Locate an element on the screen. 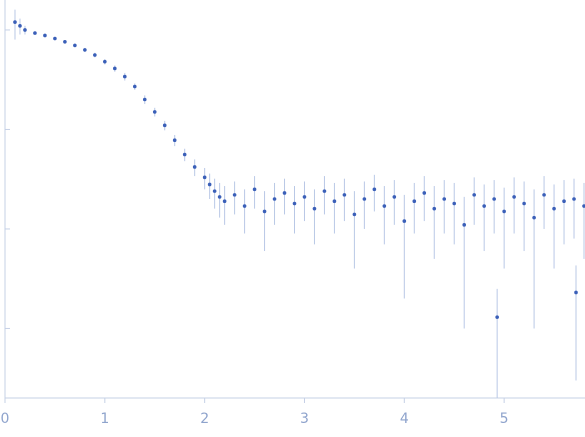 The width and height of the screenshot is (585, 437). x-tick-label: 1 is located at coordinates (104, 419).